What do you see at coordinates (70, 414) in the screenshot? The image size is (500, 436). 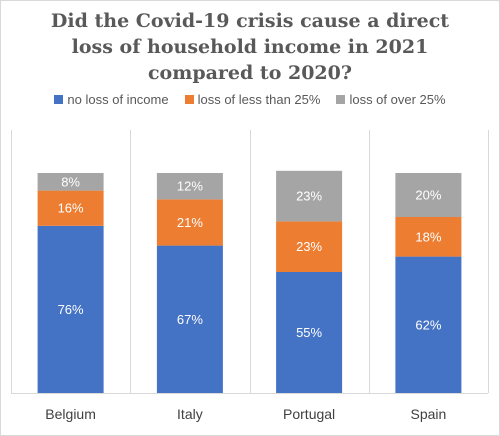 I see `category-label-belgium: Belgium` at bounding box center [70, 414].